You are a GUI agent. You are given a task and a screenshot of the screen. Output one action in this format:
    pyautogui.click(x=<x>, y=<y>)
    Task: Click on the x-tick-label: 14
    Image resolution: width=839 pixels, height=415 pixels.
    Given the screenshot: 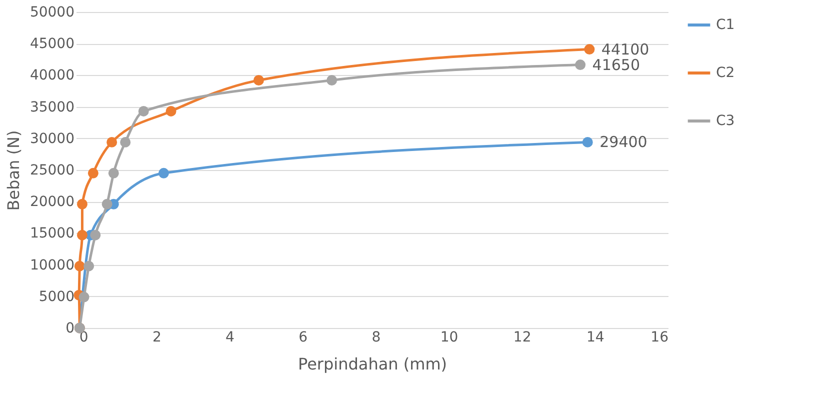 What is the action you would take?
    pyautogui.click(x=595, y=338)
    